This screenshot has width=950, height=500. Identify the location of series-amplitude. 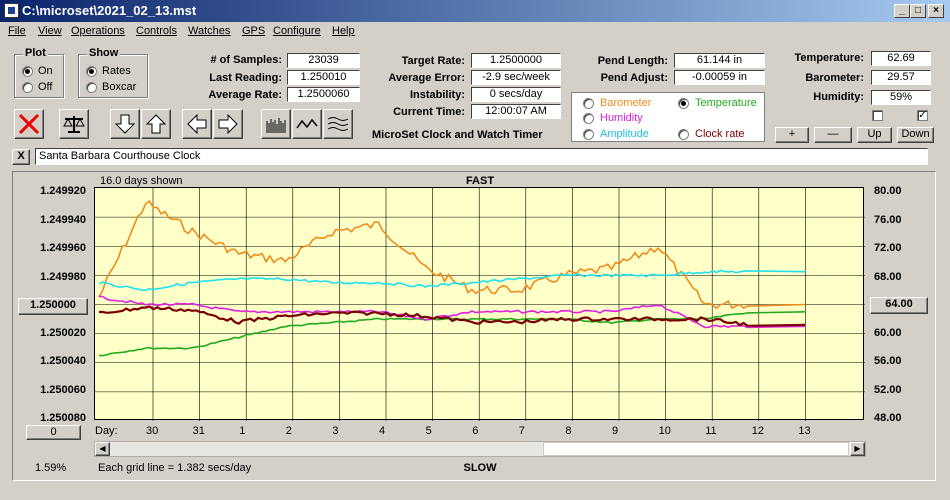
(452, 280).